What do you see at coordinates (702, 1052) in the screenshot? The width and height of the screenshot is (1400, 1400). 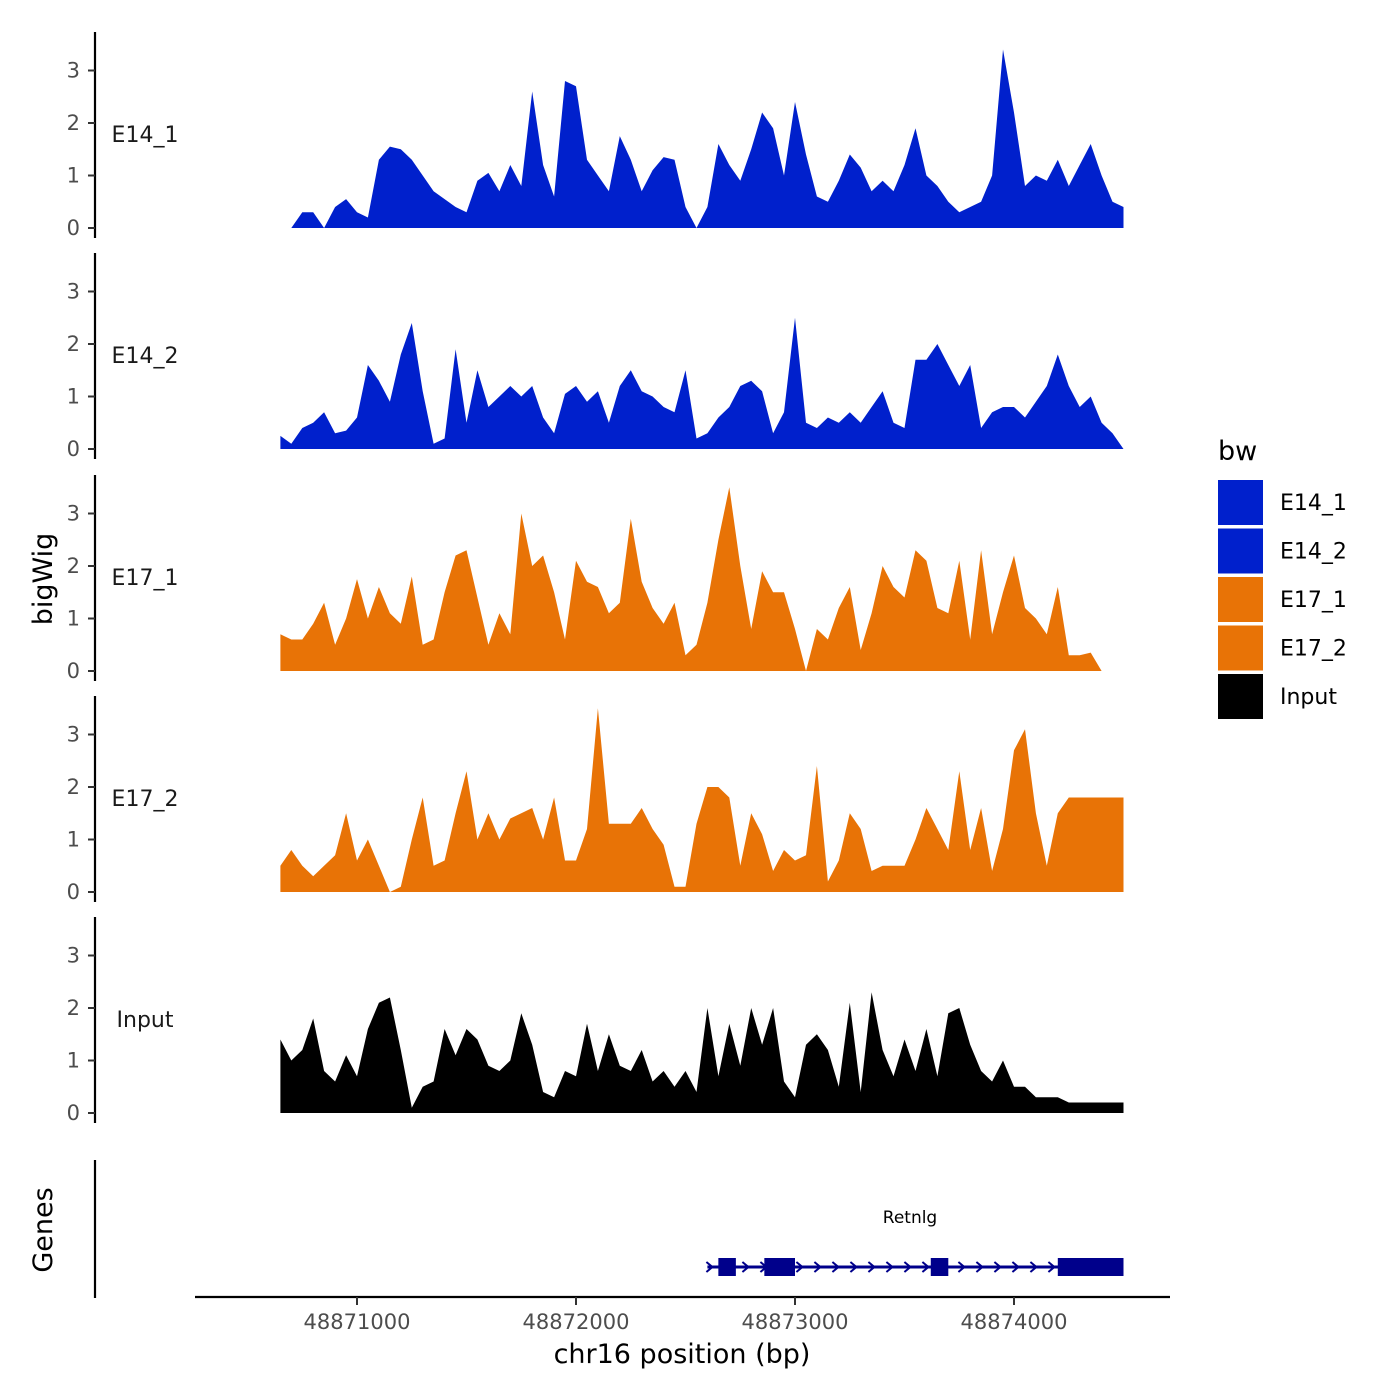 I see `track-area-input` at bounding box center [702, 1052].